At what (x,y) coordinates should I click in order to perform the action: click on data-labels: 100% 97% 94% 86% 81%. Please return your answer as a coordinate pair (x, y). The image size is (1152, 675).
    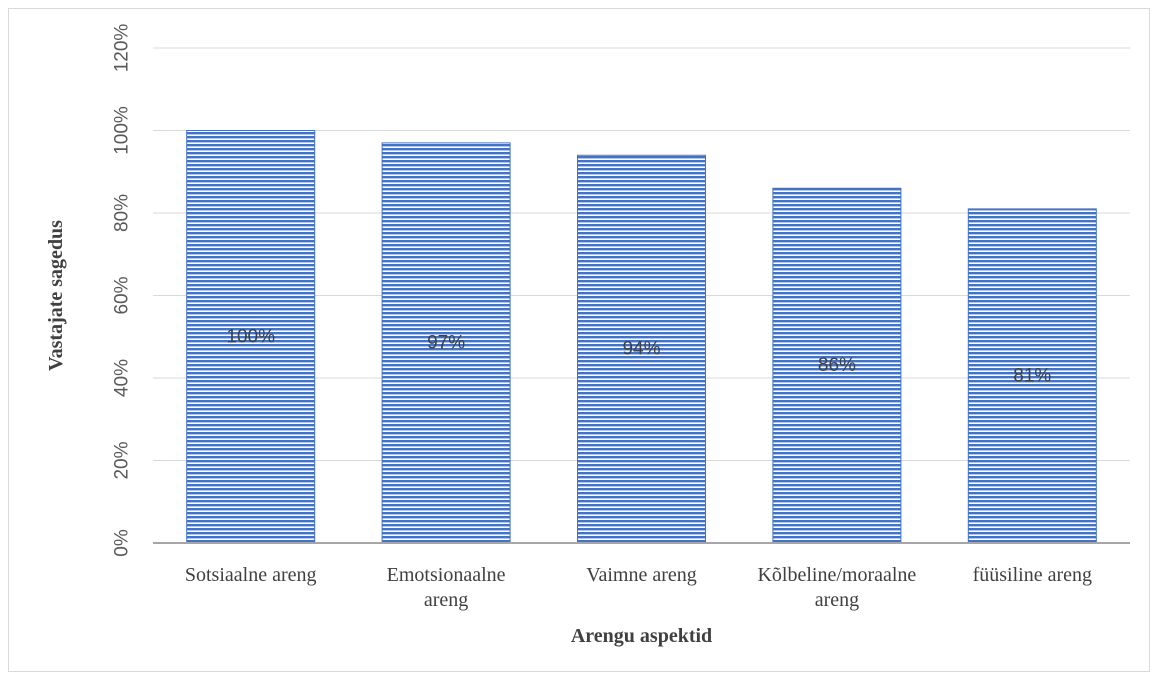
    Looking at the image, I should click on (638, 356).